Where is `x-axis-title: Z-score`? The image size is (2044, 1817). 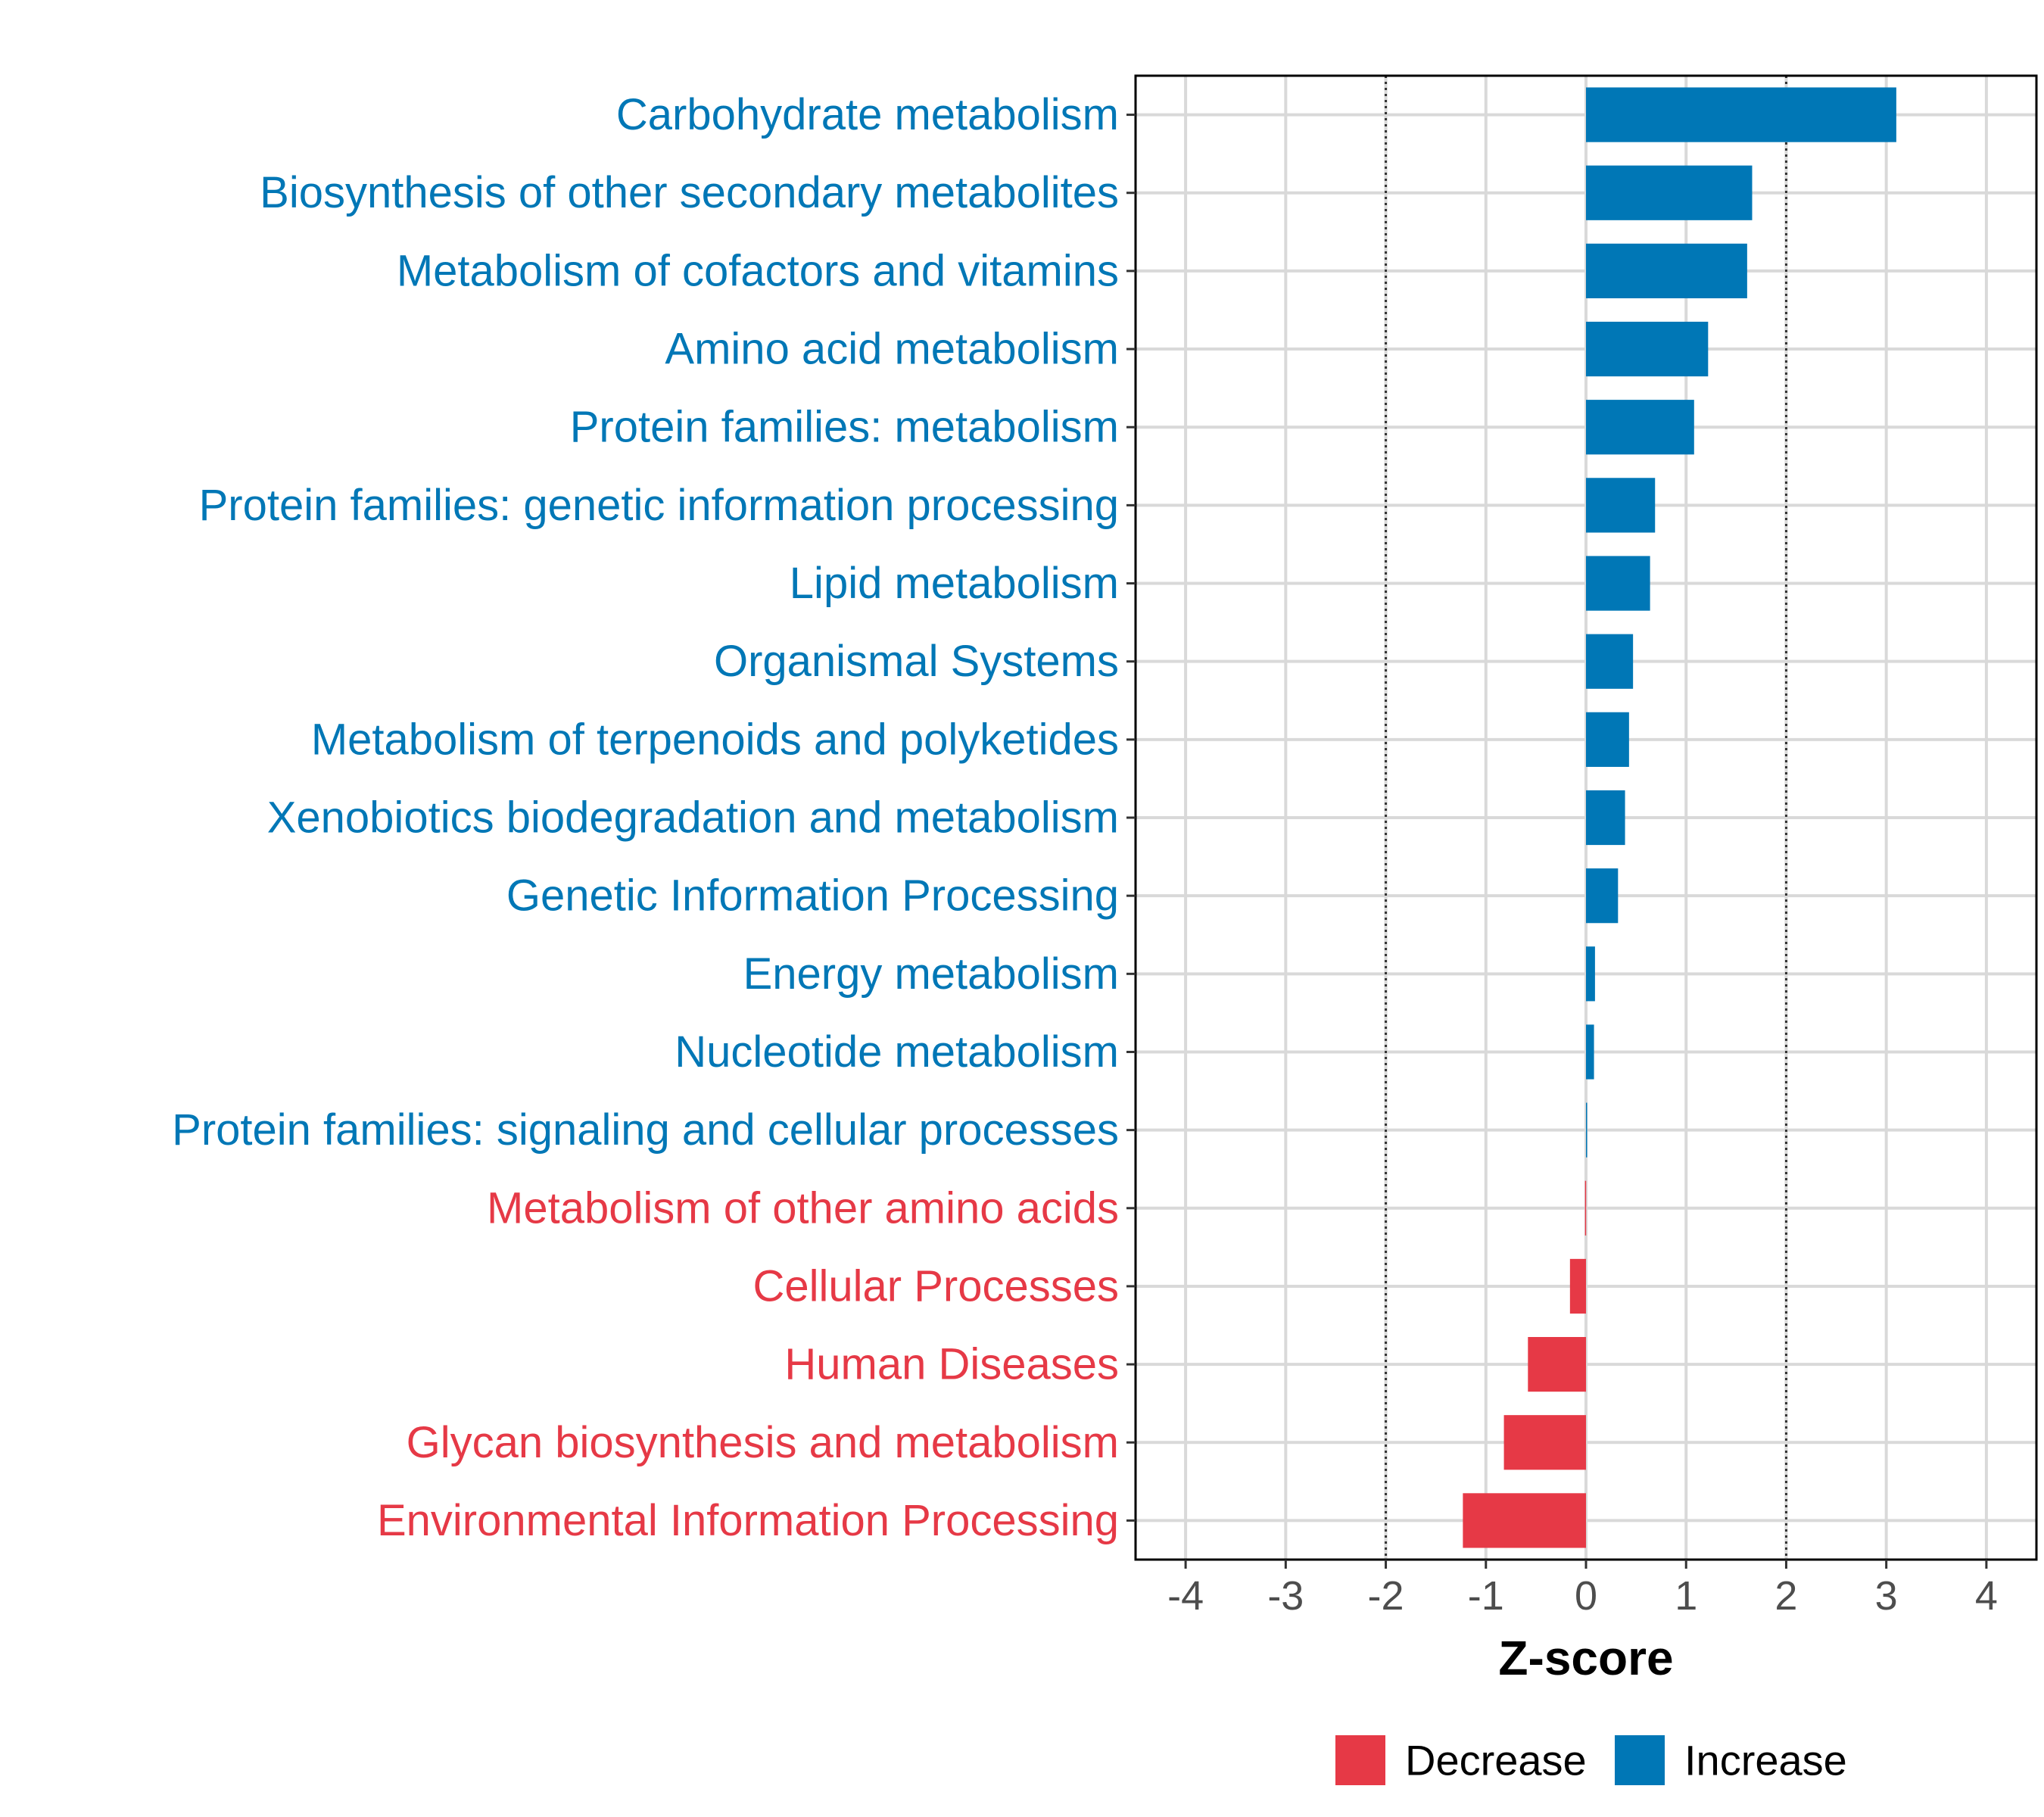
x-axis-title: Z-score is located at coordinates (1585, 1658).